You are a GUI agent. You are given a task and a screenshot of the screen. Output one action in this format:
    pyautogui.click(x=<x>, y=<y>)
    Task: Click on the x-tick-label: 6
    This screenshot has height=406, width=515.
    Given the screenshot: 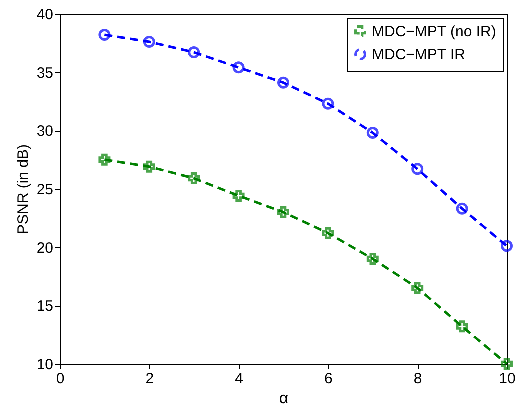 What is the action you would take?
    pyautogui.click(x=328, y=379)
    